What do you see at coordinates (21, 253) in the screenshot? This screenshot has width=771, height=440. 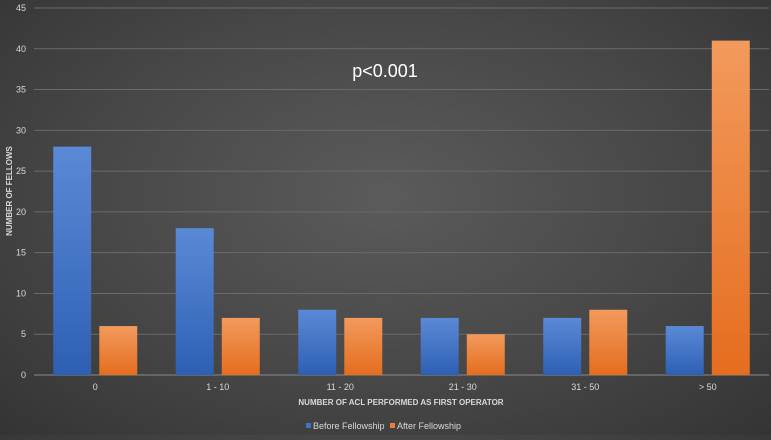 I see `y-tick-label: 15` at bounding box center [21, 253].